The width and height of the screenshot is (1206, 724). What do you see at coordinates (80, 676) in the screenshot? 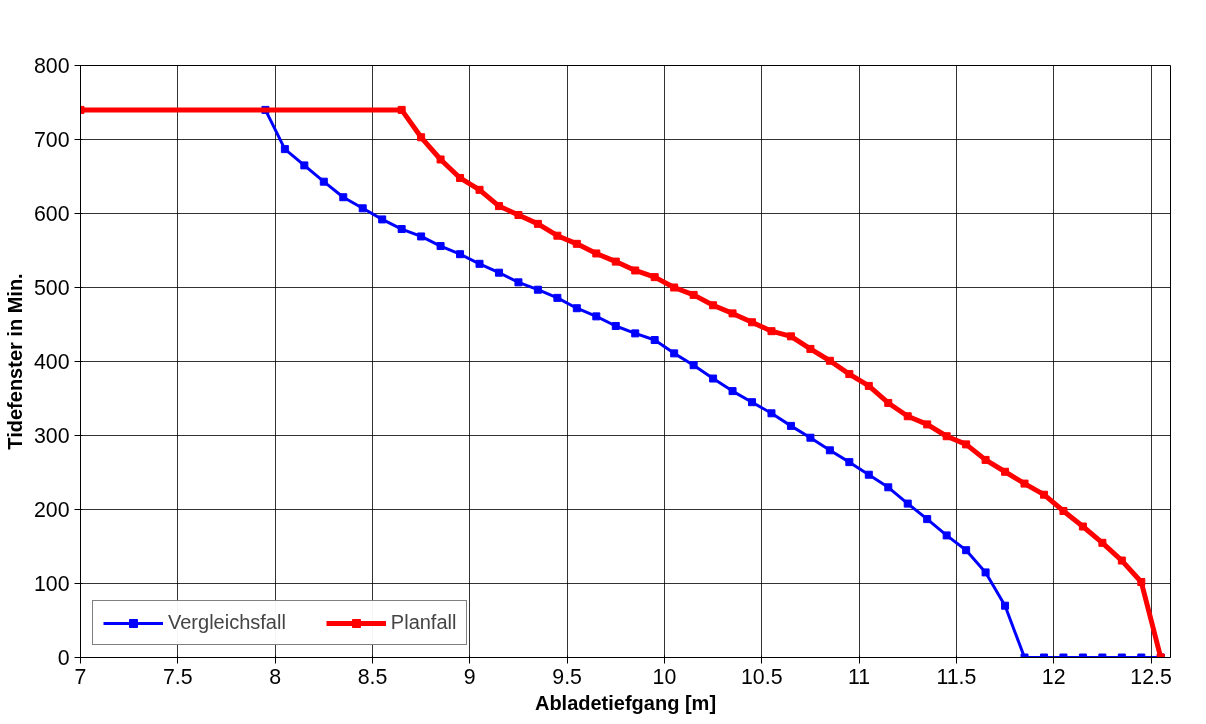
I see `x-tick-label: 7` at bounding box center [80, 676].